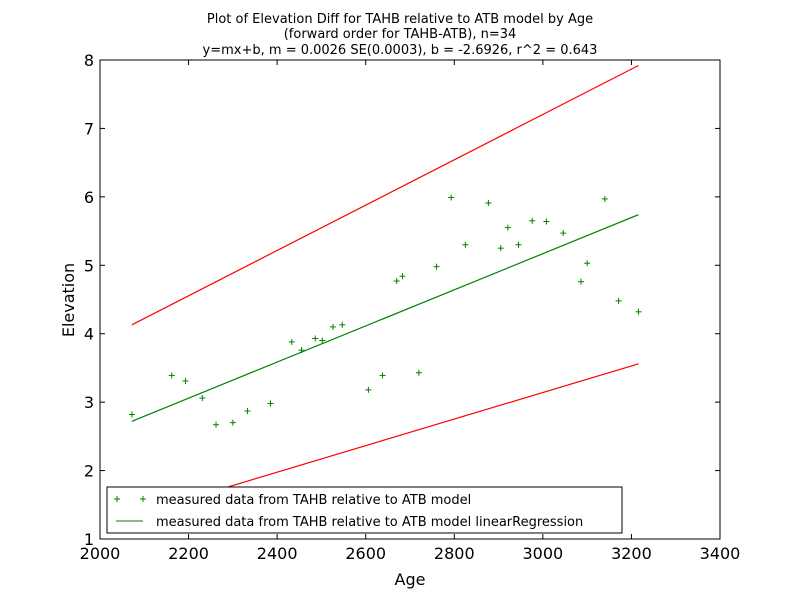 This screenshot has height=604, width=800. I want to click on x-tick-label: 2800, so click(454, 553).